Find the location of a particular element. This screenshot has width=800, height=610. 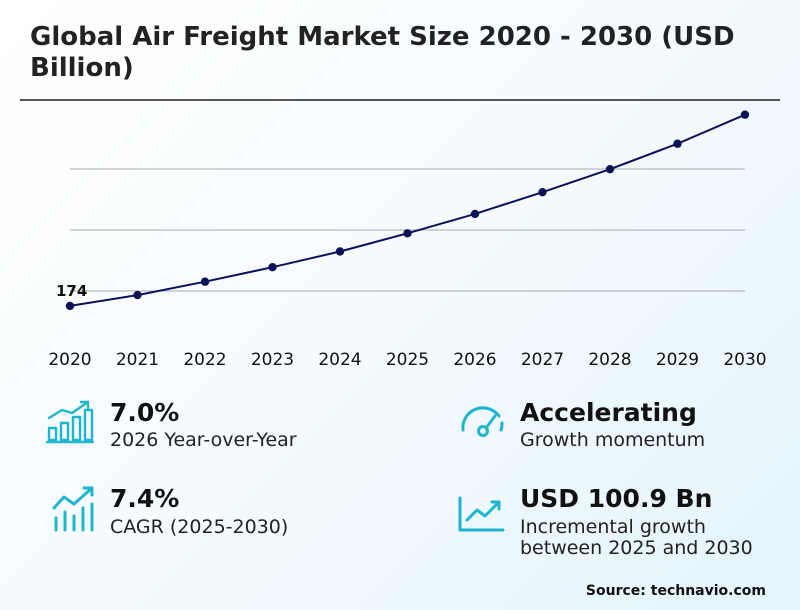

stat-value: 7.0% is located at coordinates (145, 412).